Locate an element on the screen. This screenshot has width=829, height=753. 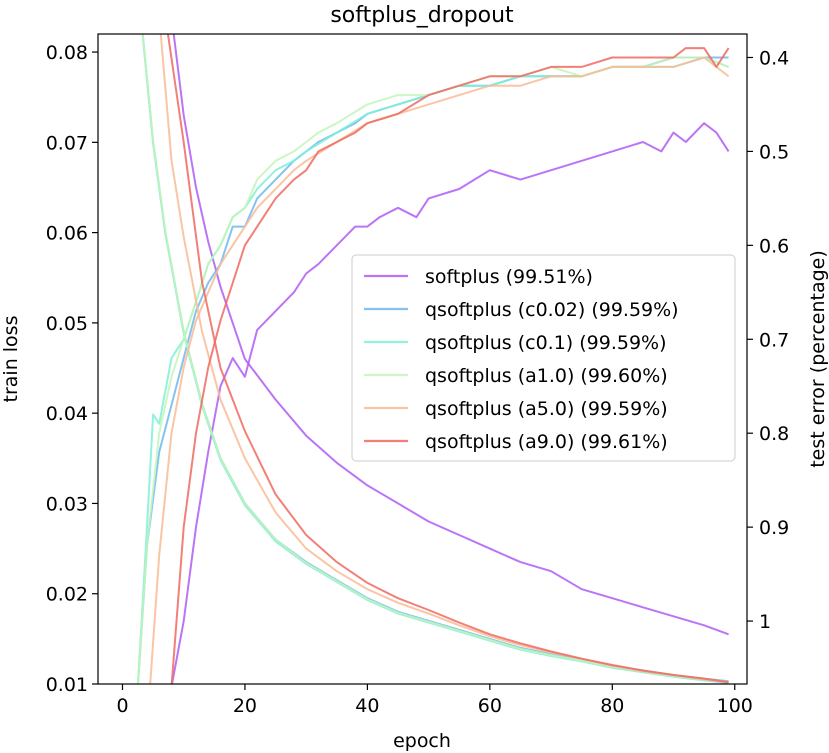
y-left-tick-label: 0.02 is located at coordinates (67, 595).